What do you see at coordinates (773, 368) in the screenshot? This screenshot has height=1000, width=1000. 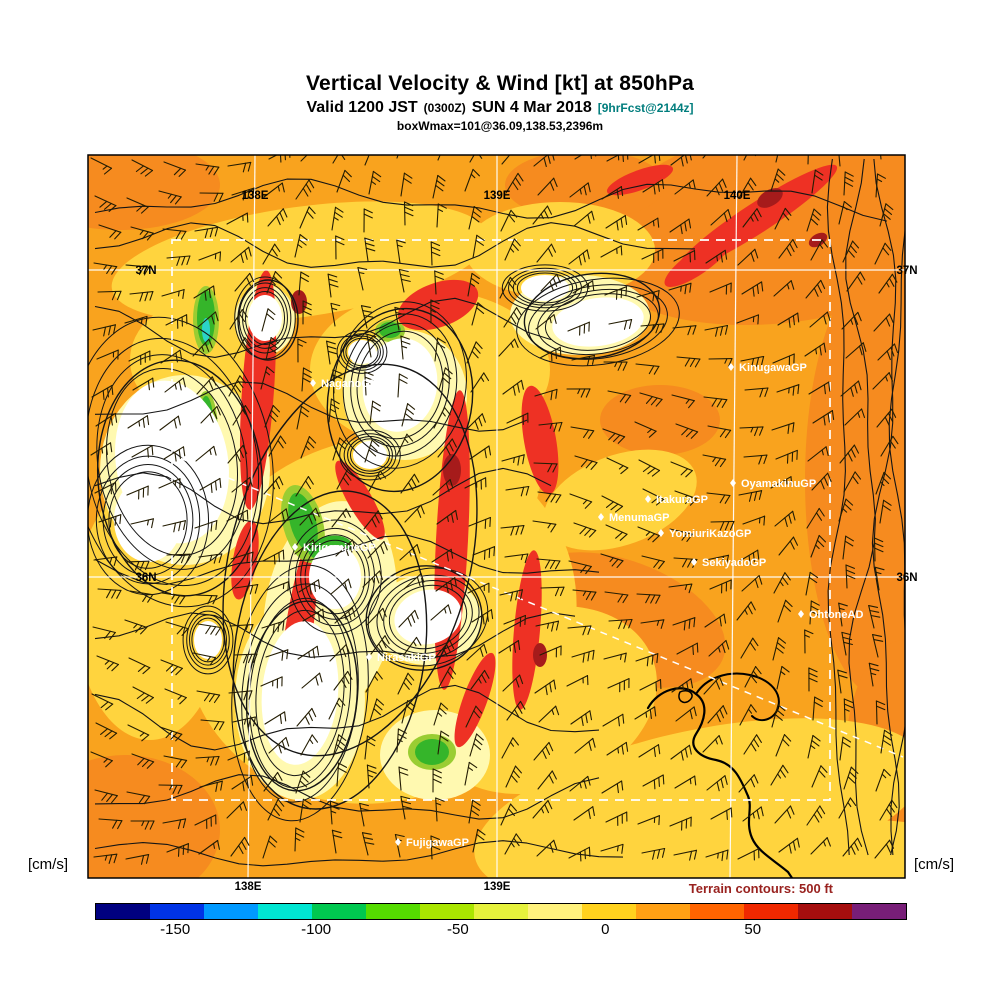 I see `station-label: KinugawaGP` at bounding box center [773, 368].